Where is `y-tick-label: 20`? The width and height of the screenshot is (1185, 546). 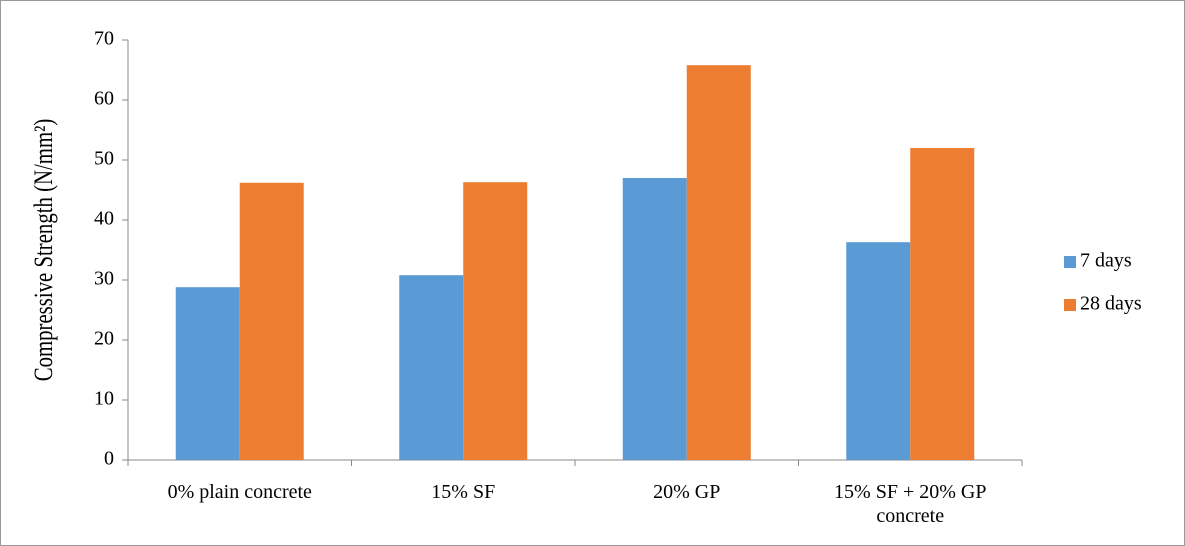 y-tick-label: 20 is located at coordinates (104, 339).